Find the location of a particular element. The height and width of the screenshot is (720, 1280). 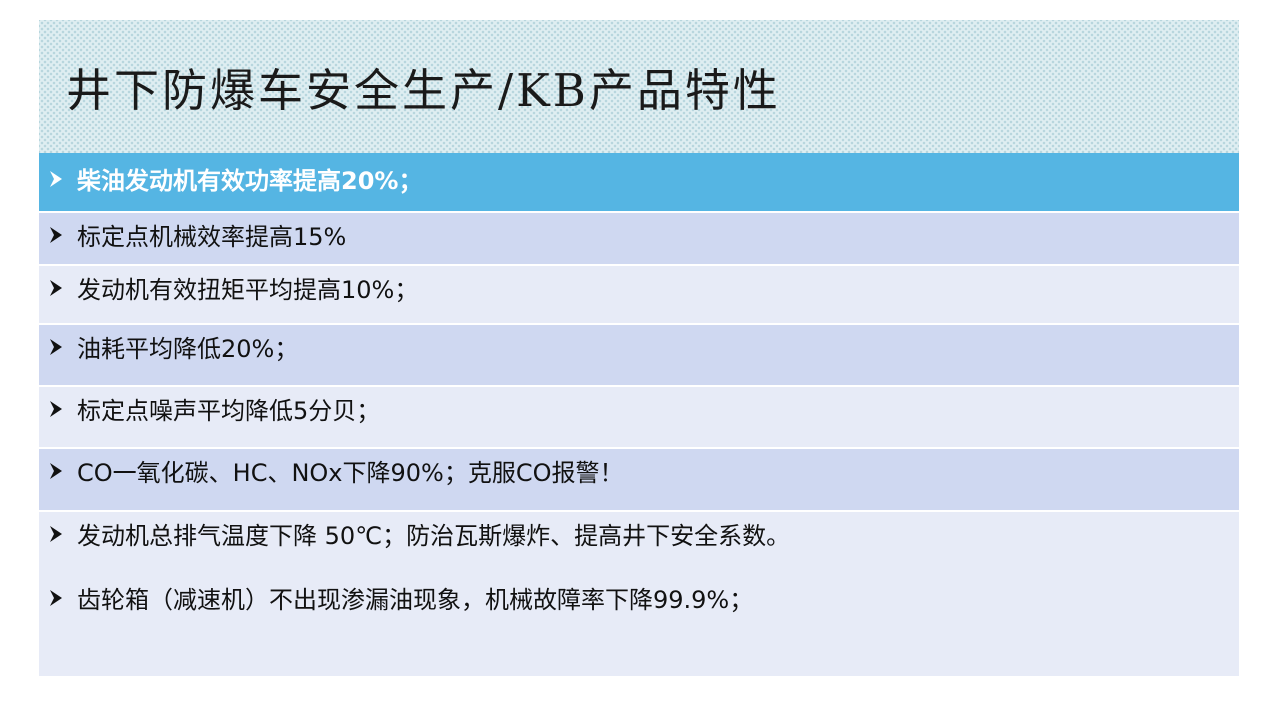

list-item: 发动机有效扭矩平均提高10%； is located at coordinates (639, 295).